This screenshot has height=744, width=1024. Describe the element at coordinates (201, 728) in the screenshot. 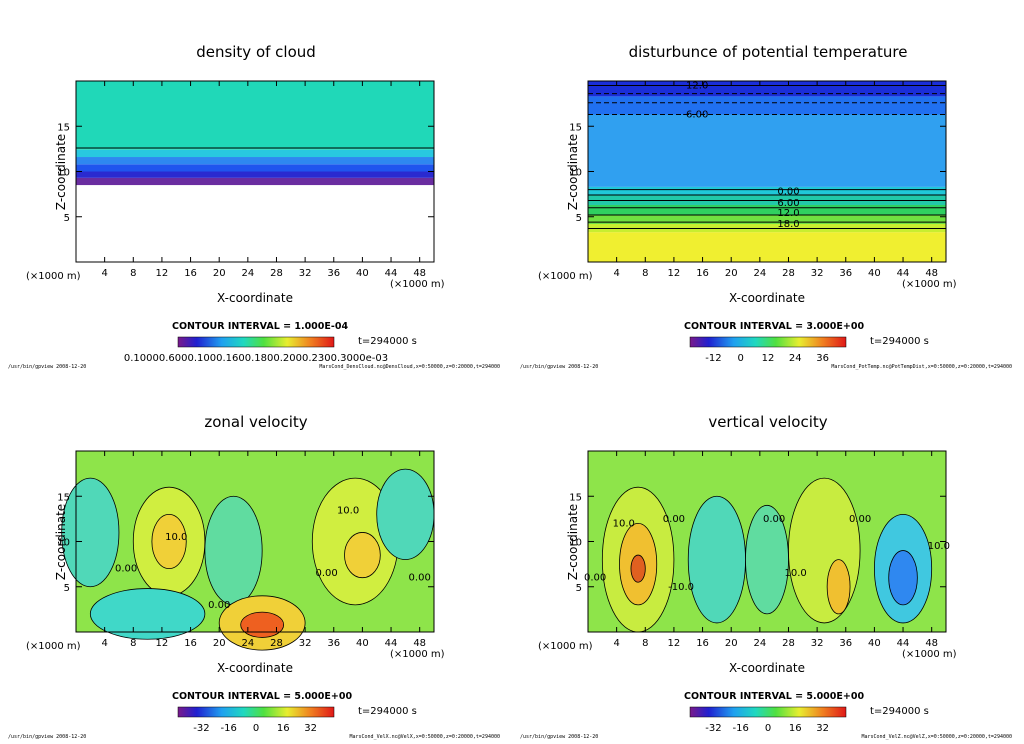

I see `colorbar-tick-label: -32` at that location.